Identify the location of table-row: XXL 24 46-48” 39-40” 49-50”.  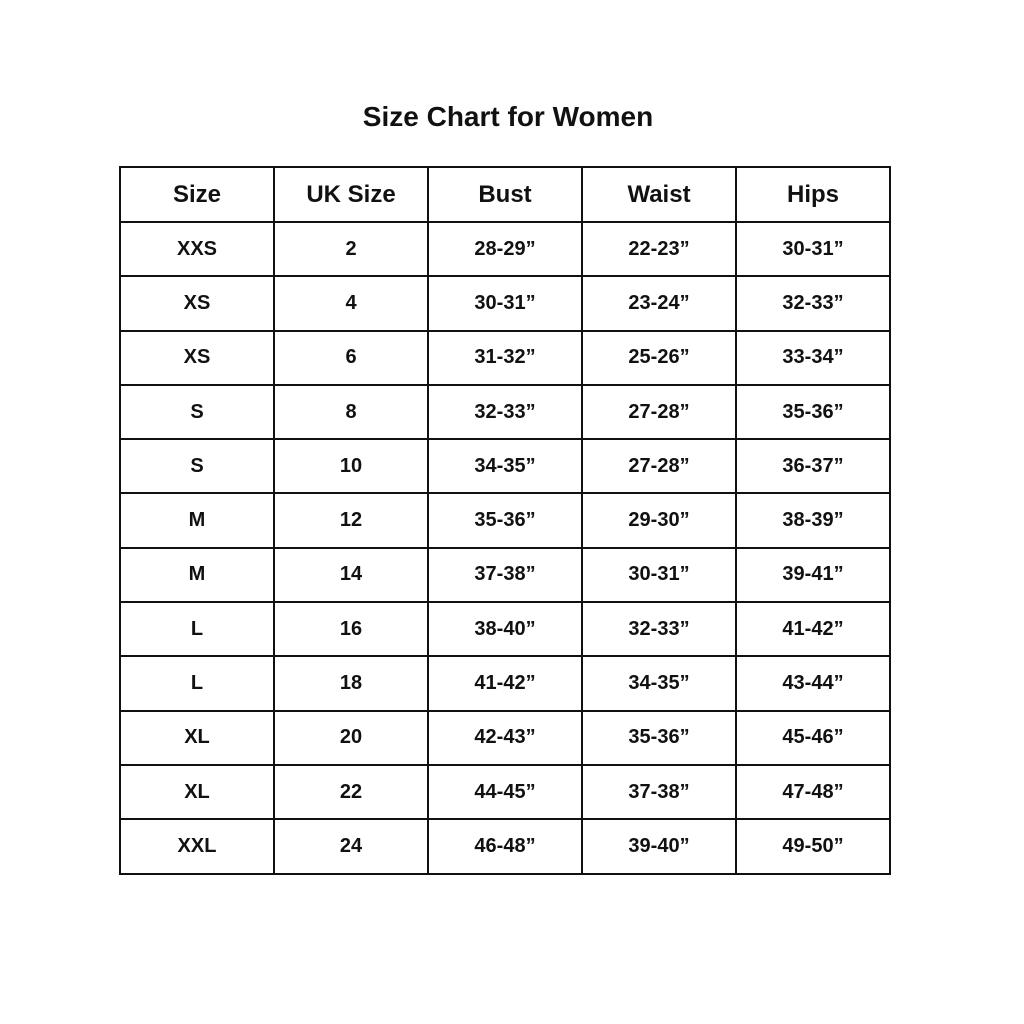
(505, 846).